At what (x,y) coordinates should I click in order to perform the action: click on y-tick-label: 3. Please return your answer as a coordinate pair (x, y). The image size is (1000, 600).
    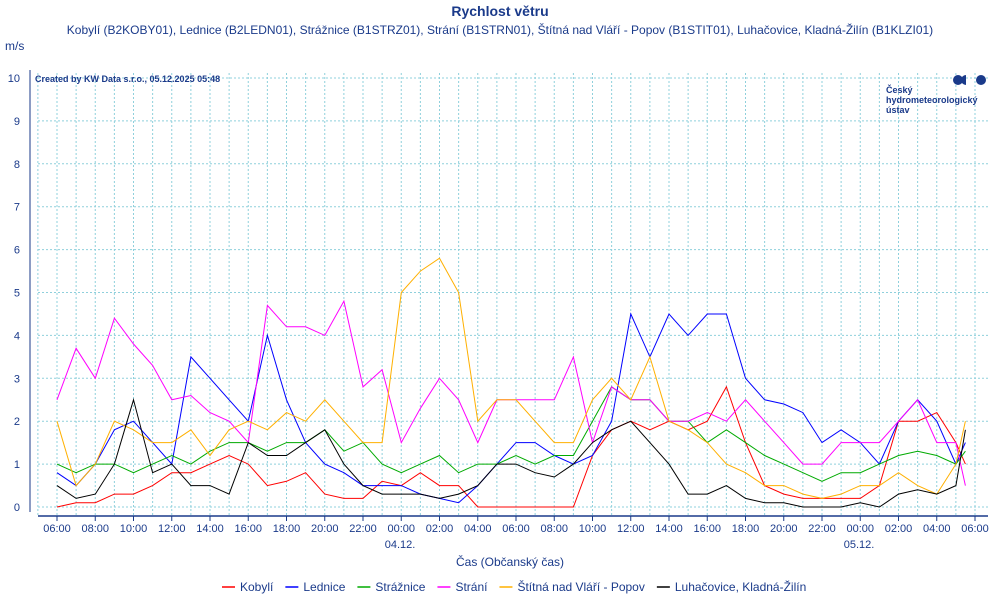
    Looking at the image, I should click on (17, 379).